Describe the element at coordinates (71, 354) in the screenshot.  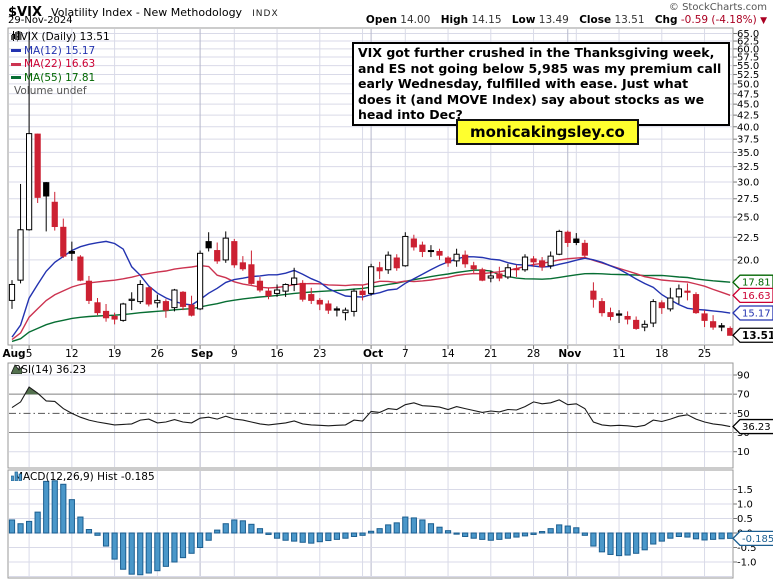
I see `svg-text: 12` at that location.